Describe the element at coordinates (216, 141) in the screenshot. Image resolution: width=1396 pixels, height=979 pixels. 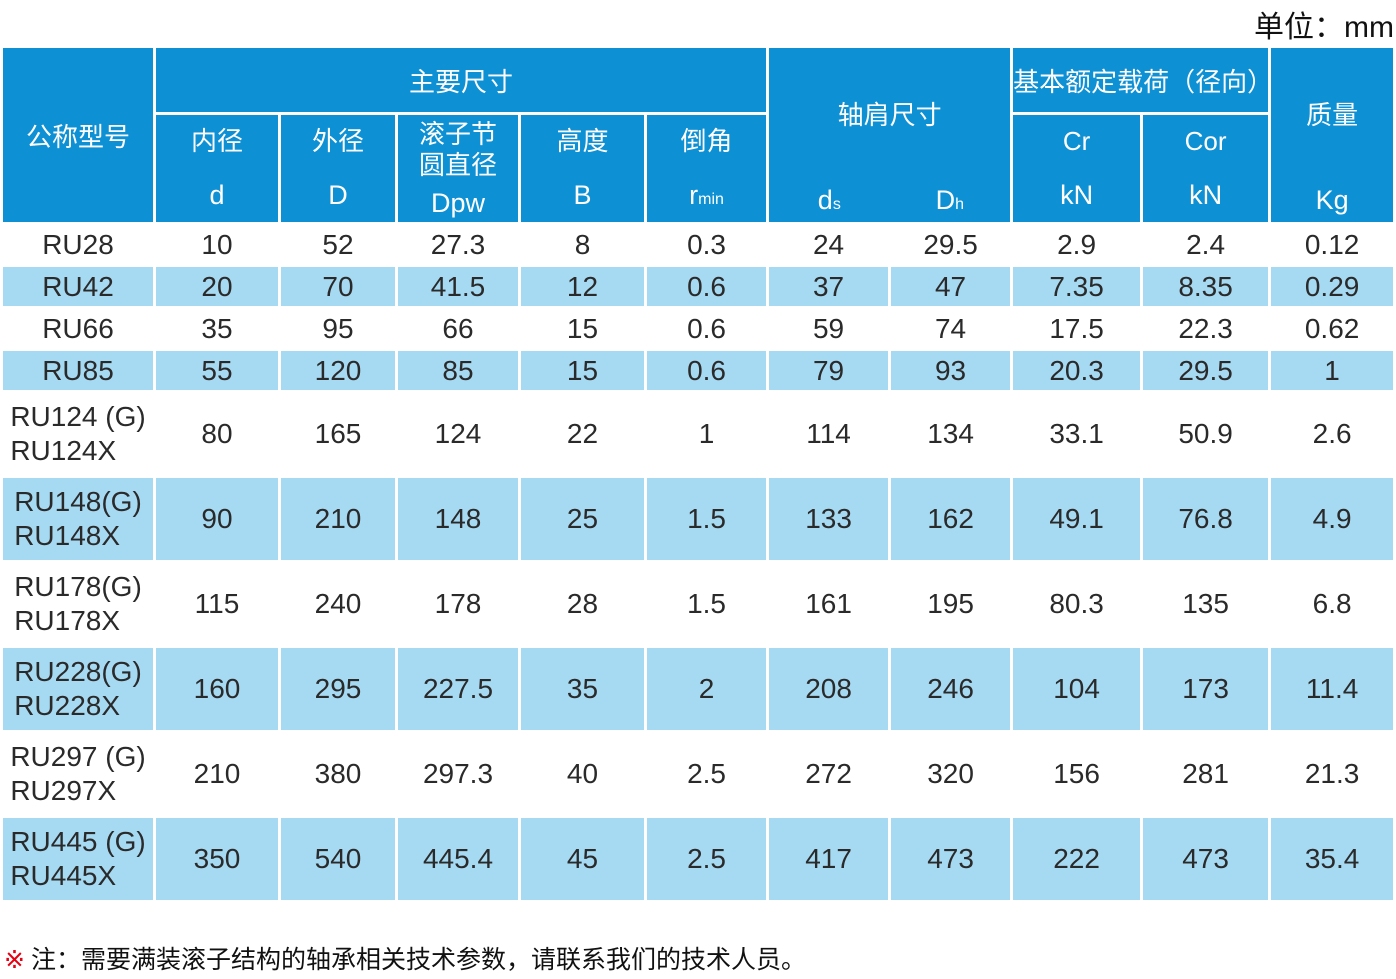
I see `inner-label: 内径` at that location.